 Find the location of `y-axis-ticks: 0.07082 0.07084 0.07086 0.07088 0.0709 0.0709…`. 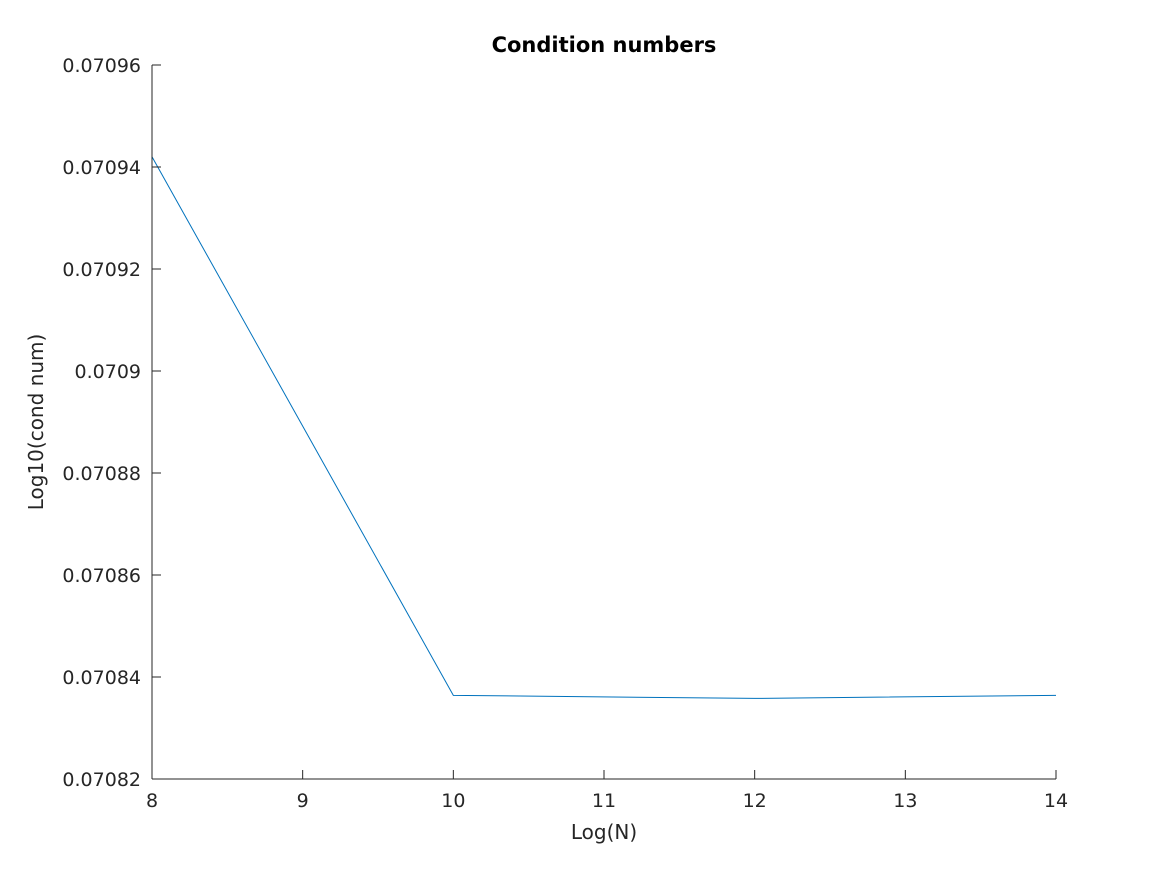

y-axis-ticks: 0.07082 0.07084 0.07086 0.07088 0.0709 0.0709… is located at coordinates (111, 423).